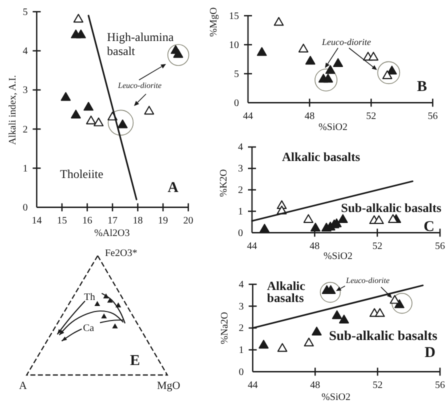 The width and height of the screenshot is (447, 403). Describe the element at coordinates (163, 220) in the screenshot. I see `x-tick-label: 19` at that location.